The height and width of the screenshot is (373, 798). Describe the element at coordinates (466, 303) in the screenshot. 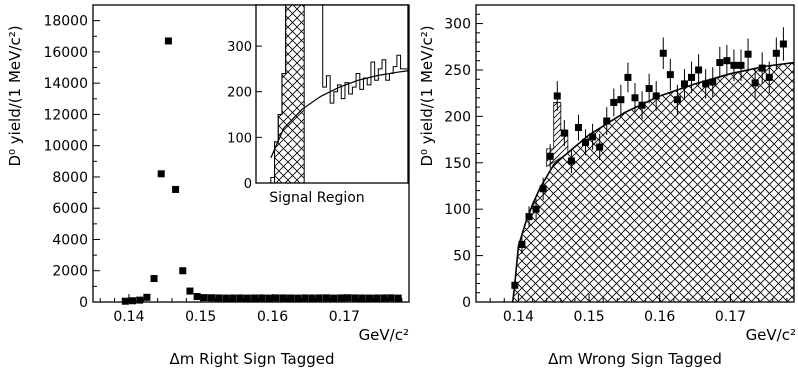

I see `right-y-tick-label: 0` at that location.